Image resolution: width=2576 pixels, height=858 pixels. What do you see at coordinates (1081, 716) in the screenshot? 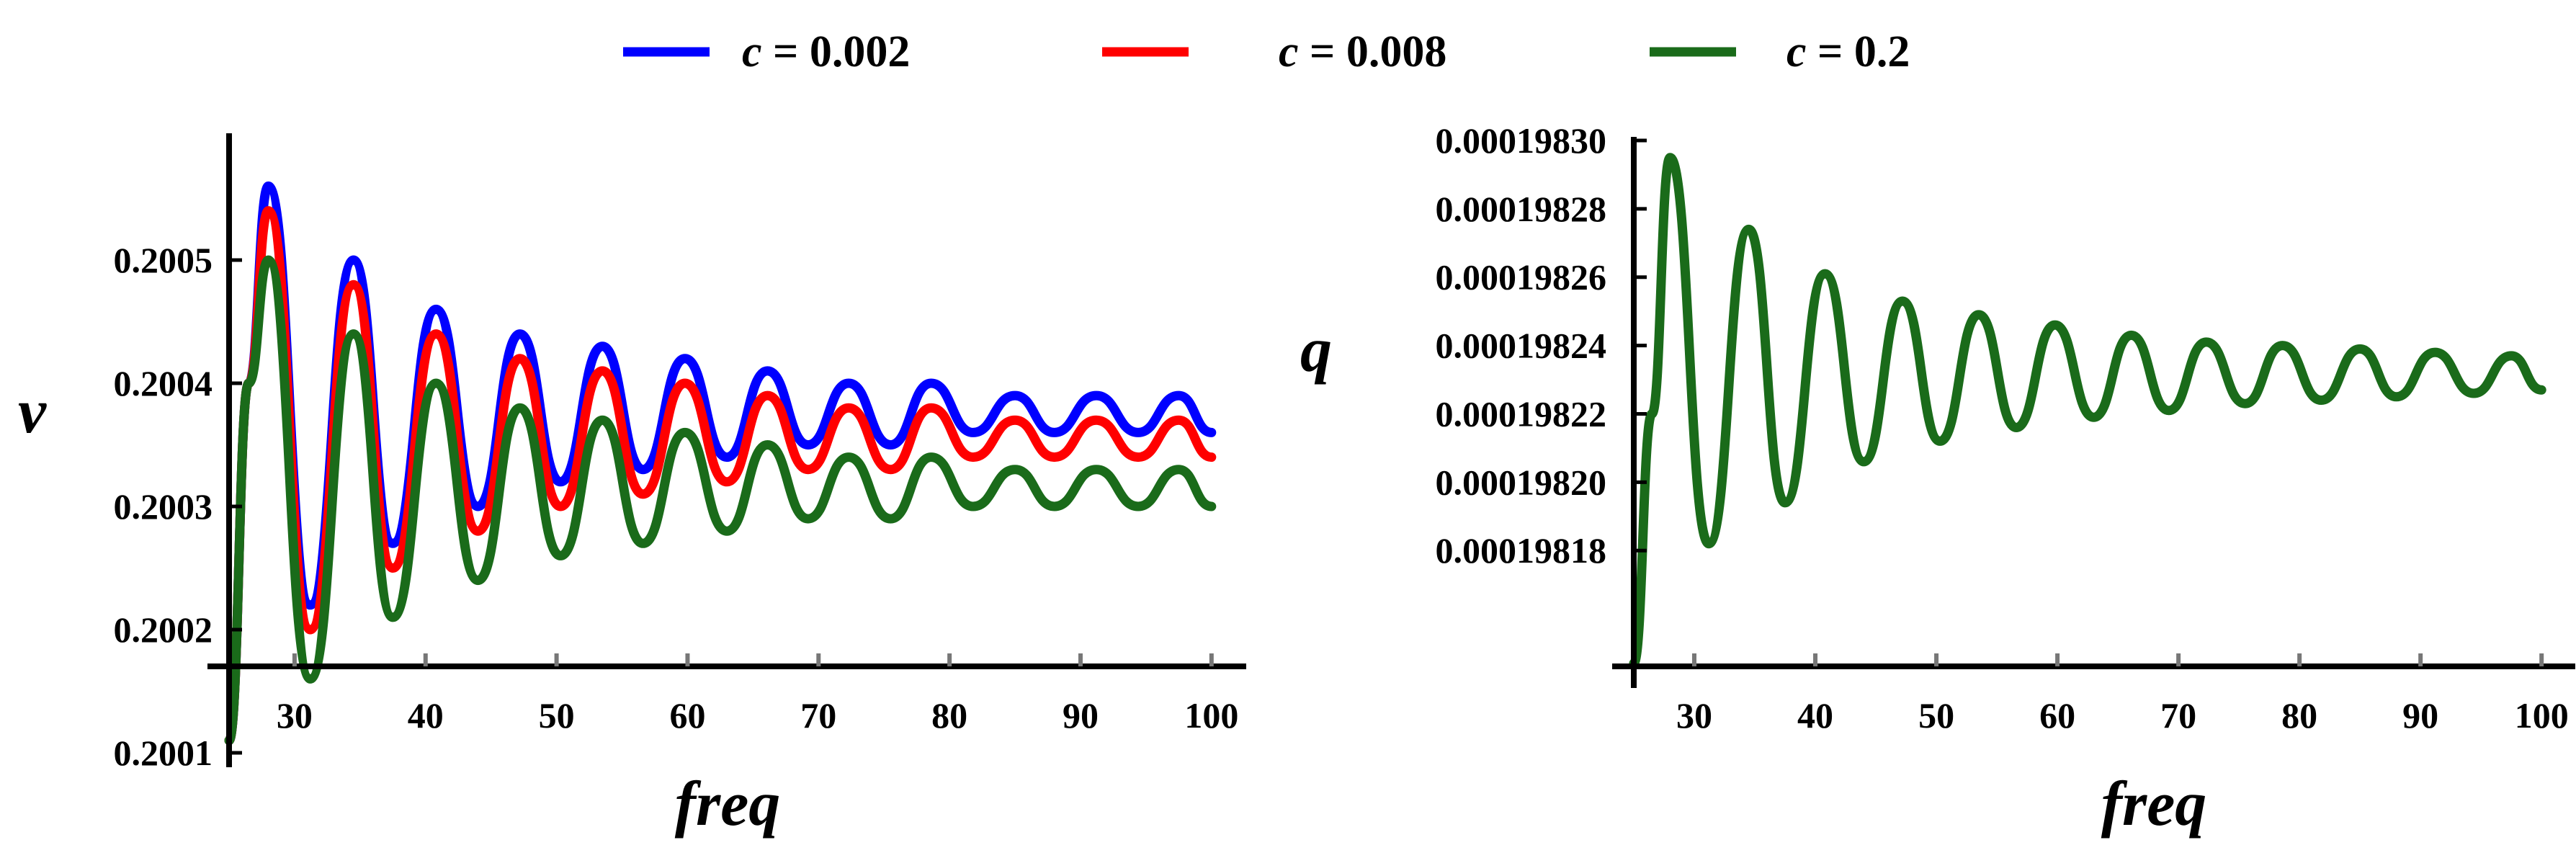
I see `x-tick-label-0-6: 90` at bounding box center [1081, 716].